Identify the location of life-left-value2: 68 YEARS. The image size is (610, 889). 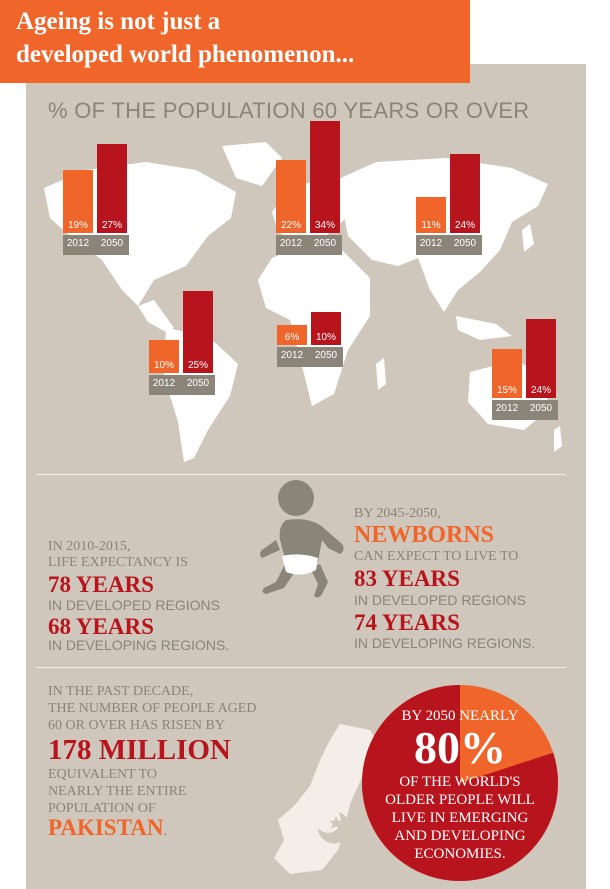
(101, 626).